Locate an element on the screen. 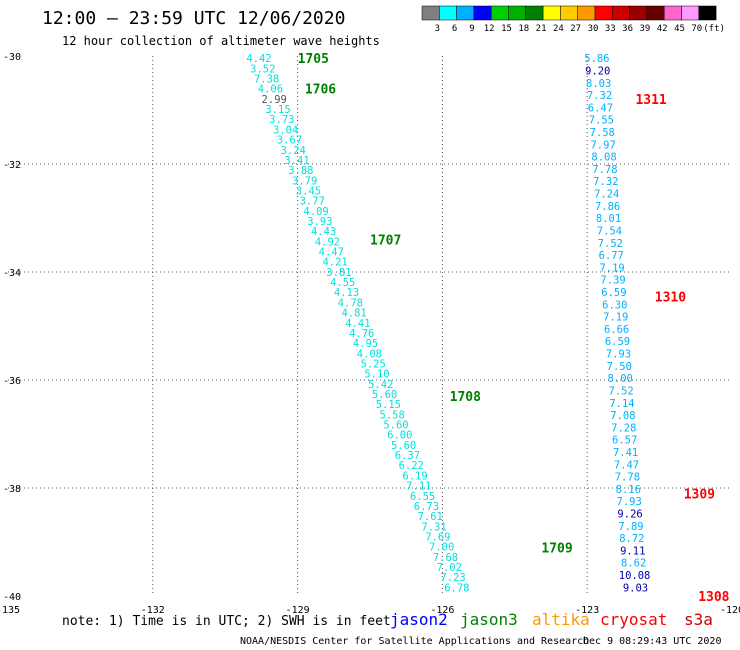  swh-value: 4.43 is located at coordinates (323, 232).